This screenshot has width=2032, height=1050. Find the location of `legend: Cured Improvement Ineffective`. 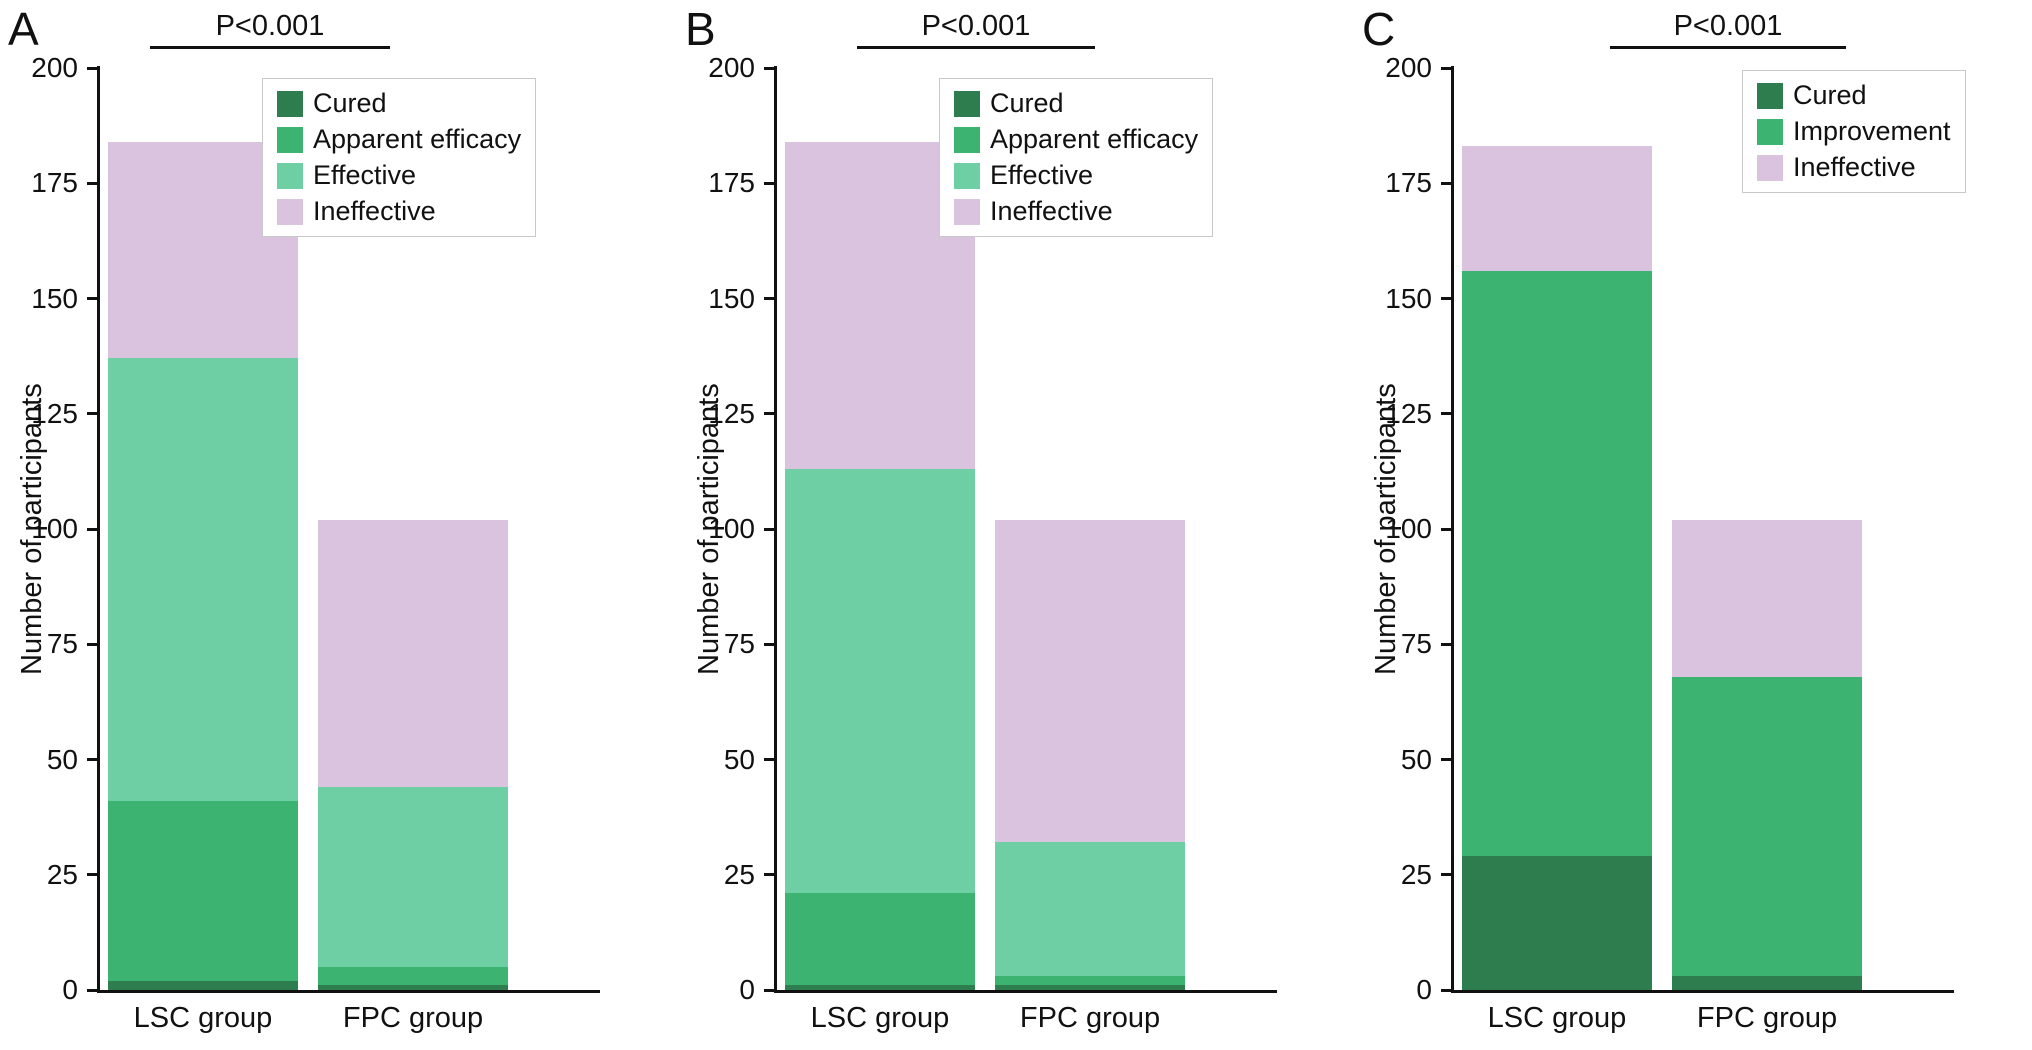

legend: Cured Improvement Ineffective is located at coordinates (1854, 131).